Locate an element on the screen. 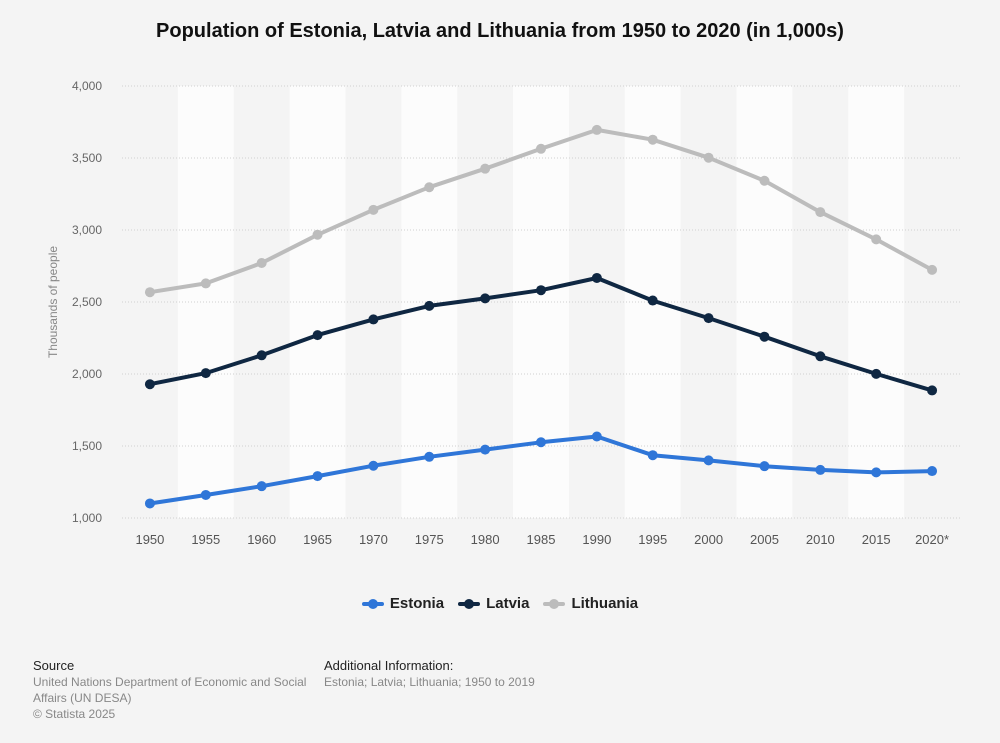  legend-item-lithuania: Lithuania is located at coordinates (590, 603).